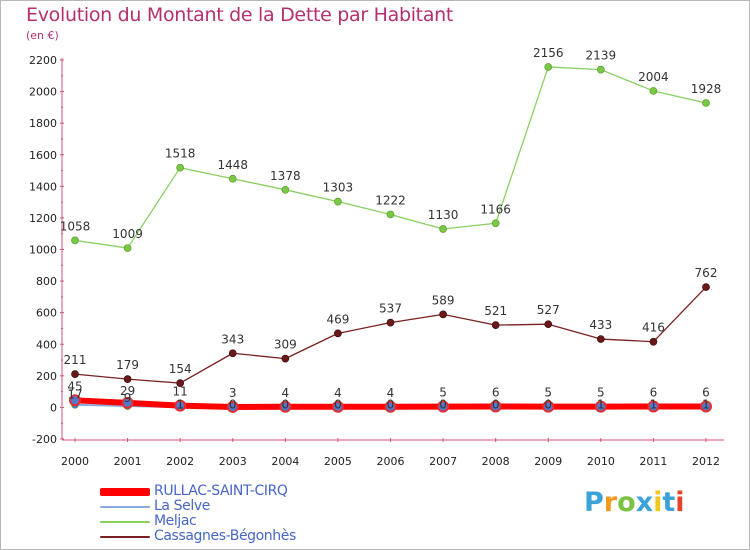  I want to click on y-tick-label: 600, so click(46, 313).